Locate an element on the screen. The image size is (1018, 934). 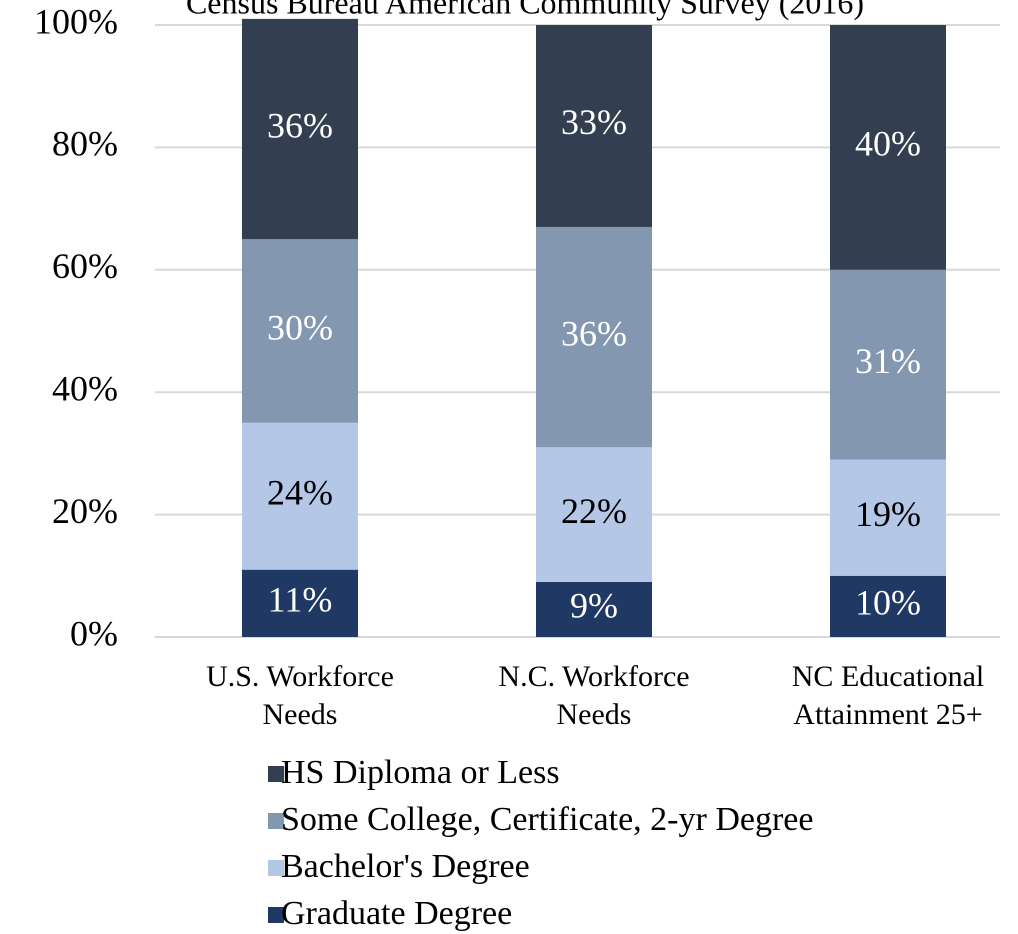
y-tick-label: 20% is located at coordinates (85, 511).